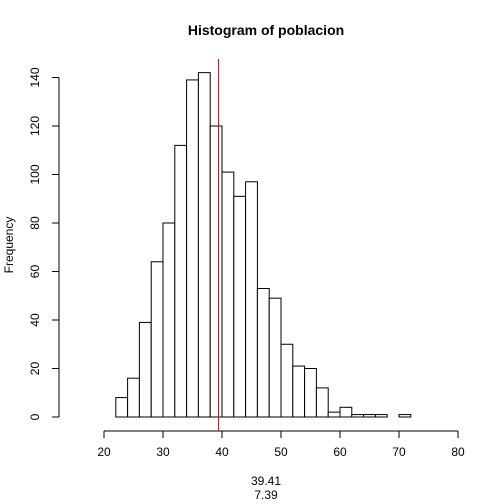 Image resolution: width=504 pixels, height=504 pixels. I want to click on y-tick-label-1: 20, so click(35, 369).